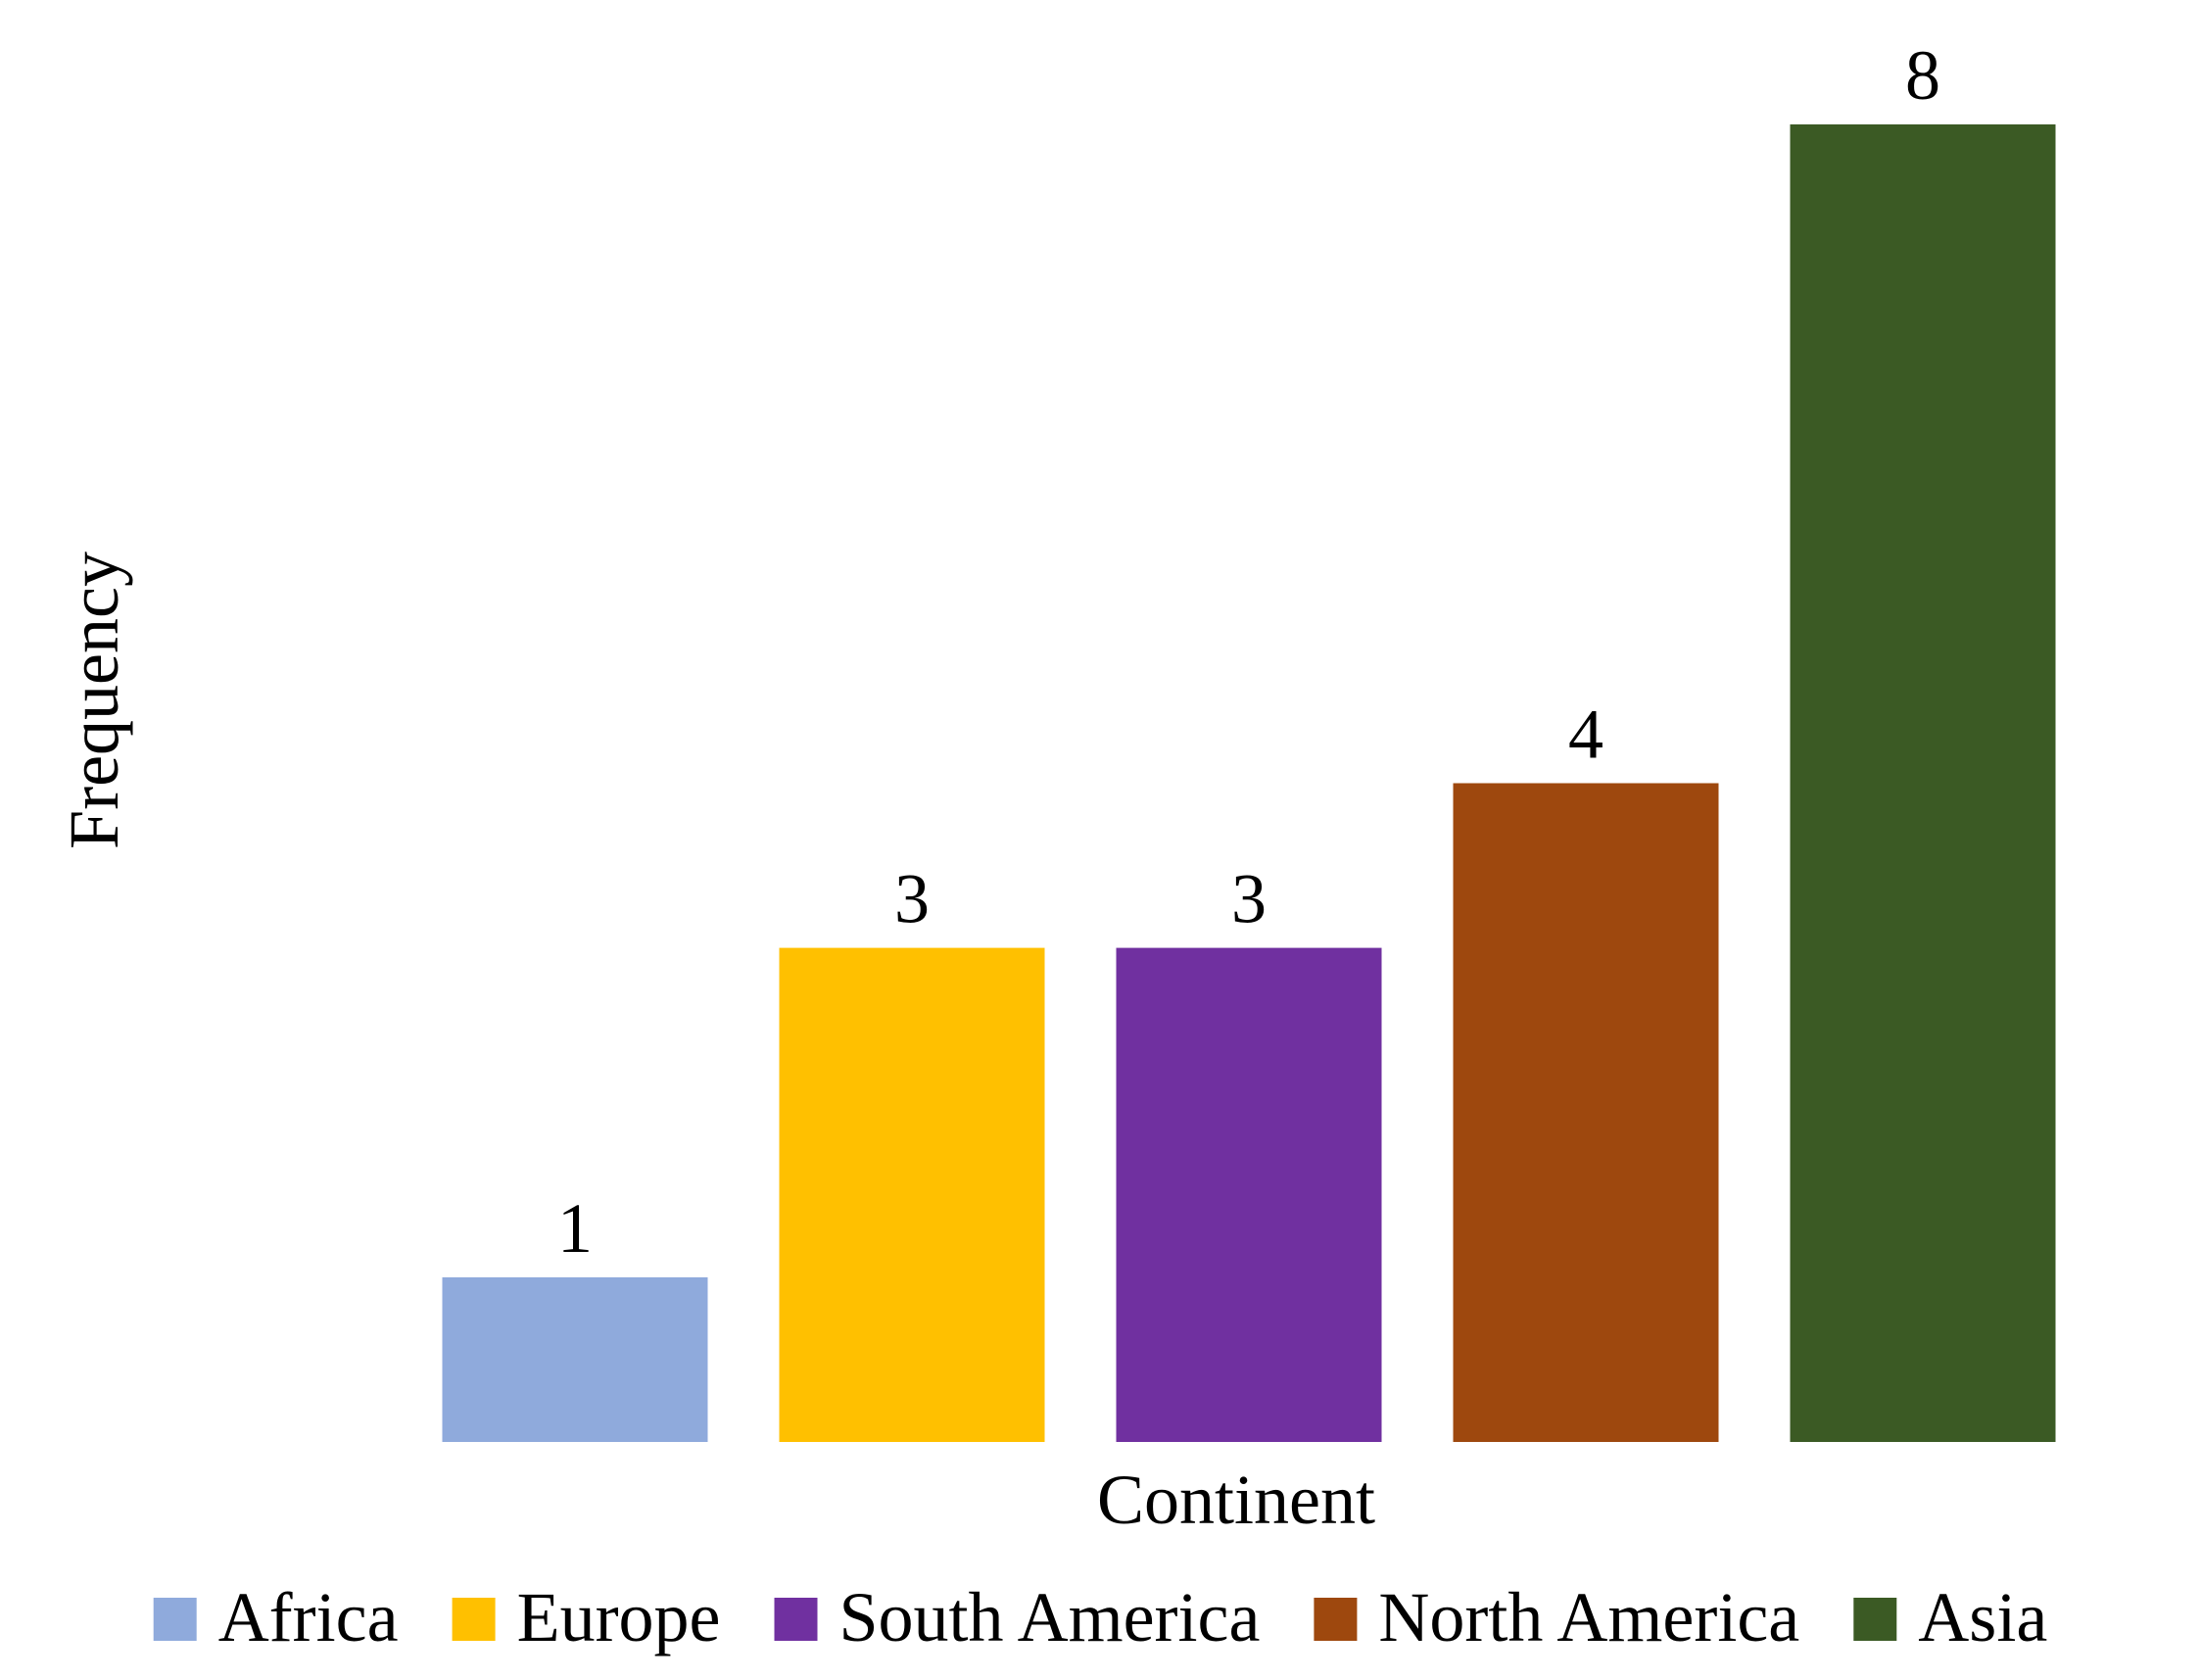 This screenshot has height=1680, width=2201. Describe the element at coordinates (619, 1617) in the screenshot. I see `legend-label: Europe` at that location.